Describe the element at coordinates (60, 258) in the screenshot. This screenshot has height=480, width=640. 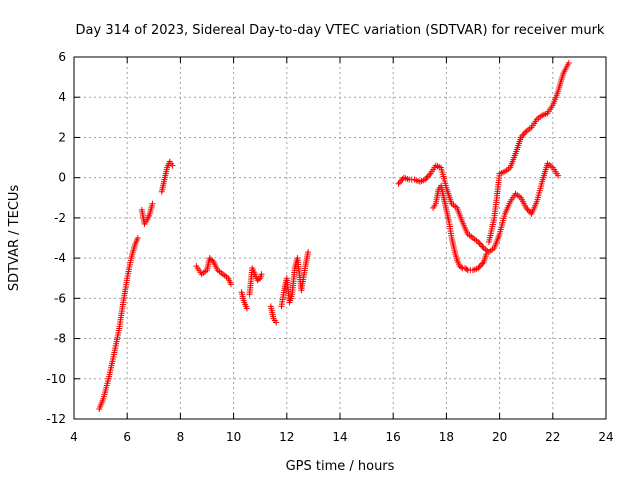
I see `y-tick-label: -4` at that location.